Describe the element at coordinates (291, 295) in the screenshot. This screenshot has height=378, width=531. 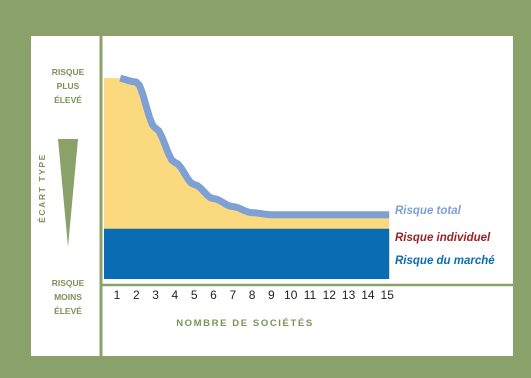
I see `x-tick-10: 10` at that location.